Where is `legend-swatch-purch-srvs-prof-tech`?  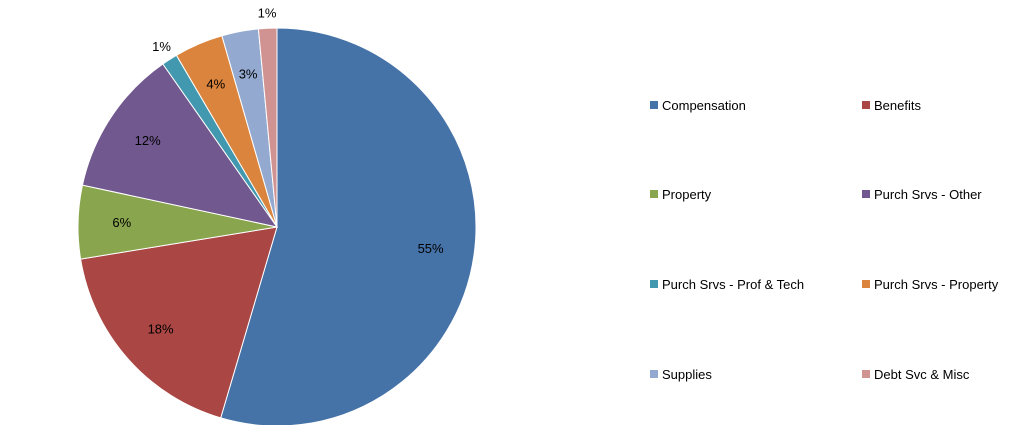
legend-swatch-purch-srvs-prof-tech is located at coordinates (654, 284).